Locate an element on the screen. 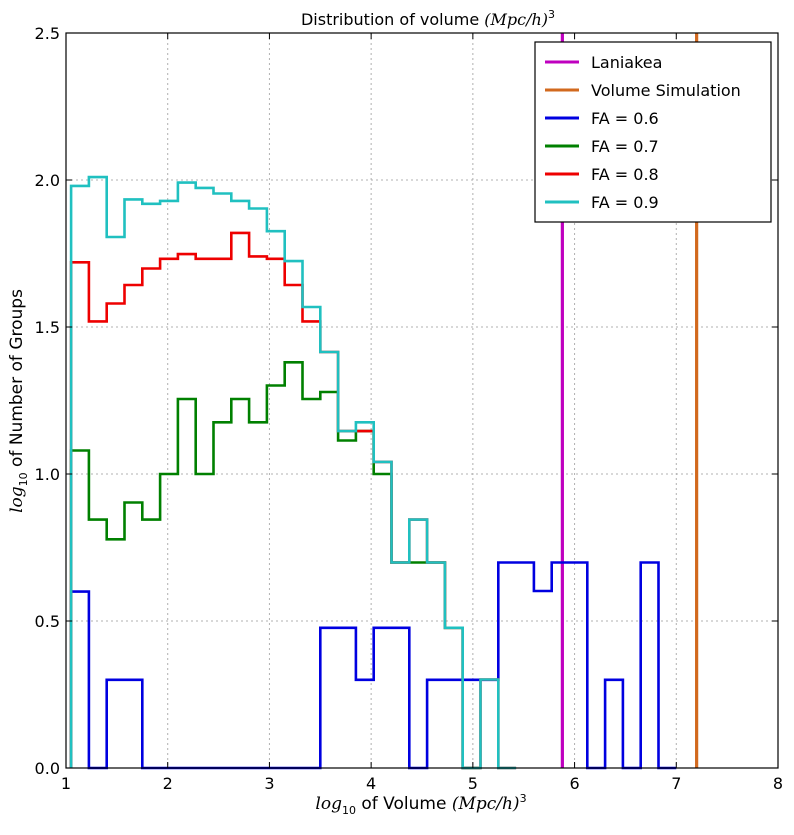 The width and height of the screenshot is (794, 835). y-tick-label: 1.5 is located at coordinates (47, 327).